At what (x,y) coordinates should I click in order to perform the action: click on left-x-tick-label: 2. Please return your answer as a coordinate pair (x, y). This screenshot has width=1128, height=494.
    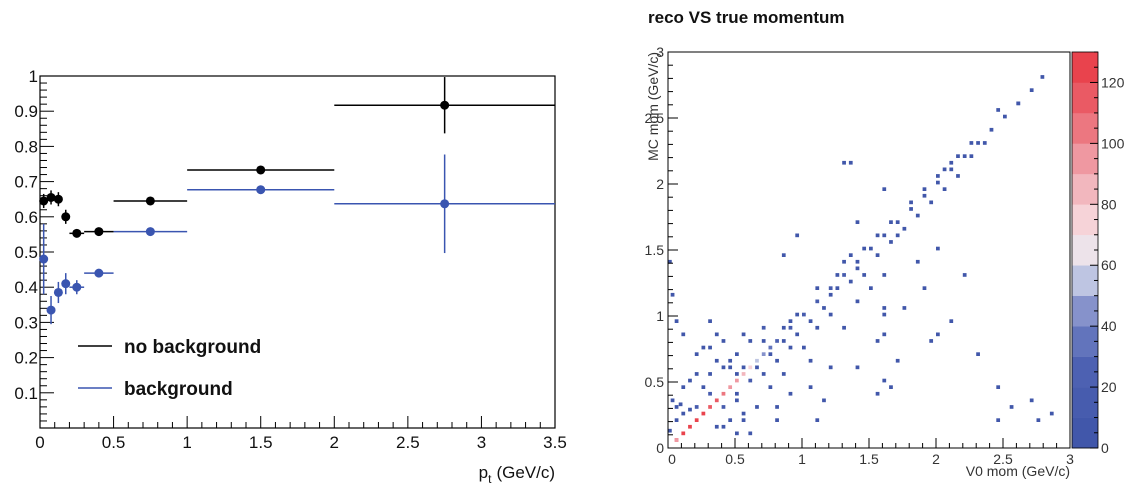
    Looking at the image, I should click on (334, 442).